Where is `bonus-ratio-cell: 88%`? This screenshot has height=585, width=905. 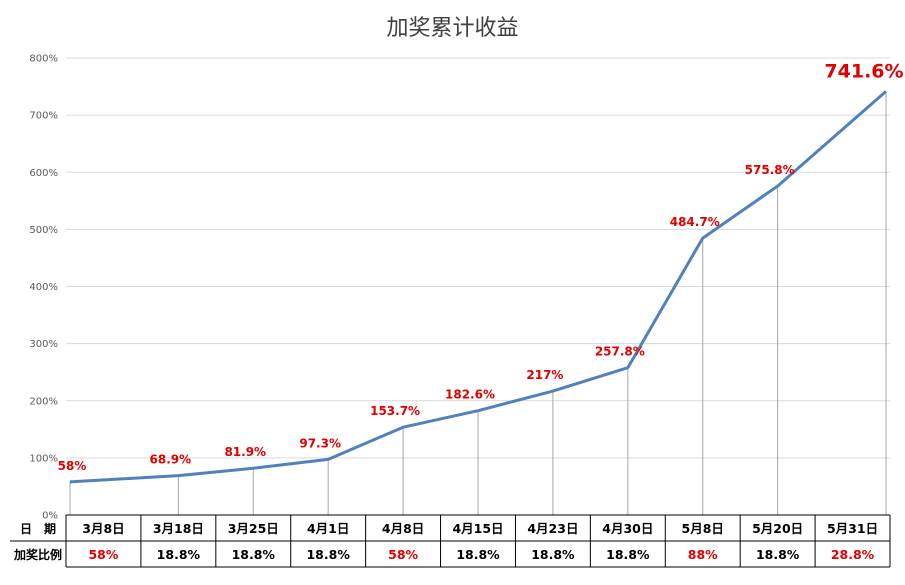 bonus-ratio-cell: 88% is located at coordinates (703, 554).